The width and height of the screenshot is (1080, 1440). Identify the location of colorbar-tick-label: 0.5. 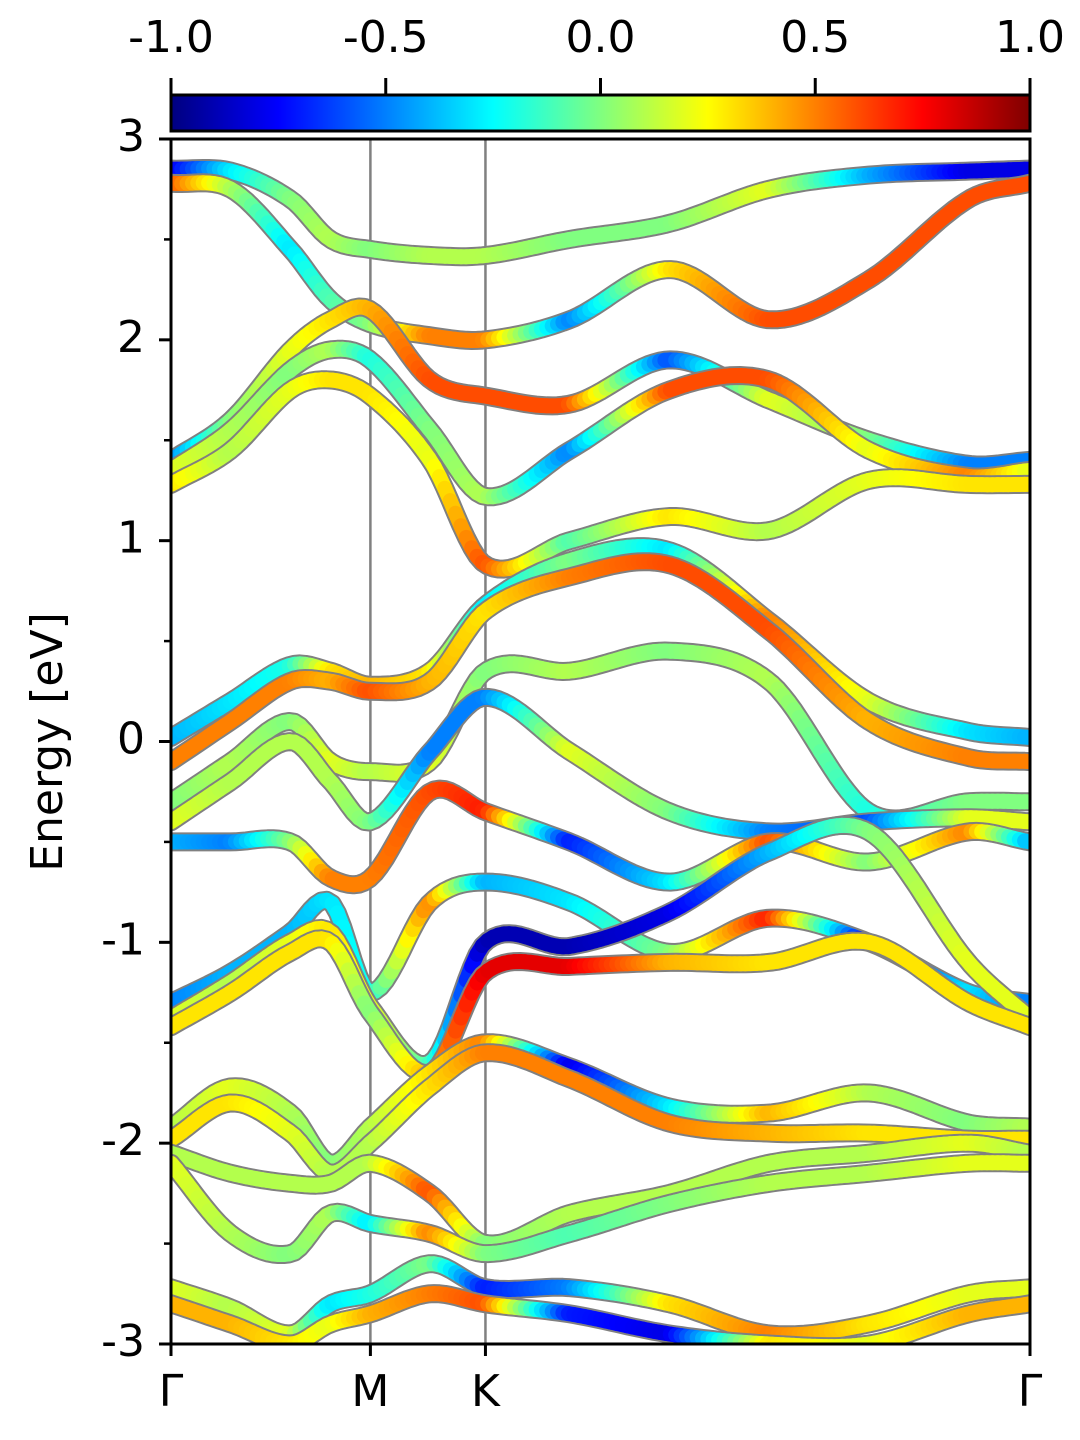
(815, 37).